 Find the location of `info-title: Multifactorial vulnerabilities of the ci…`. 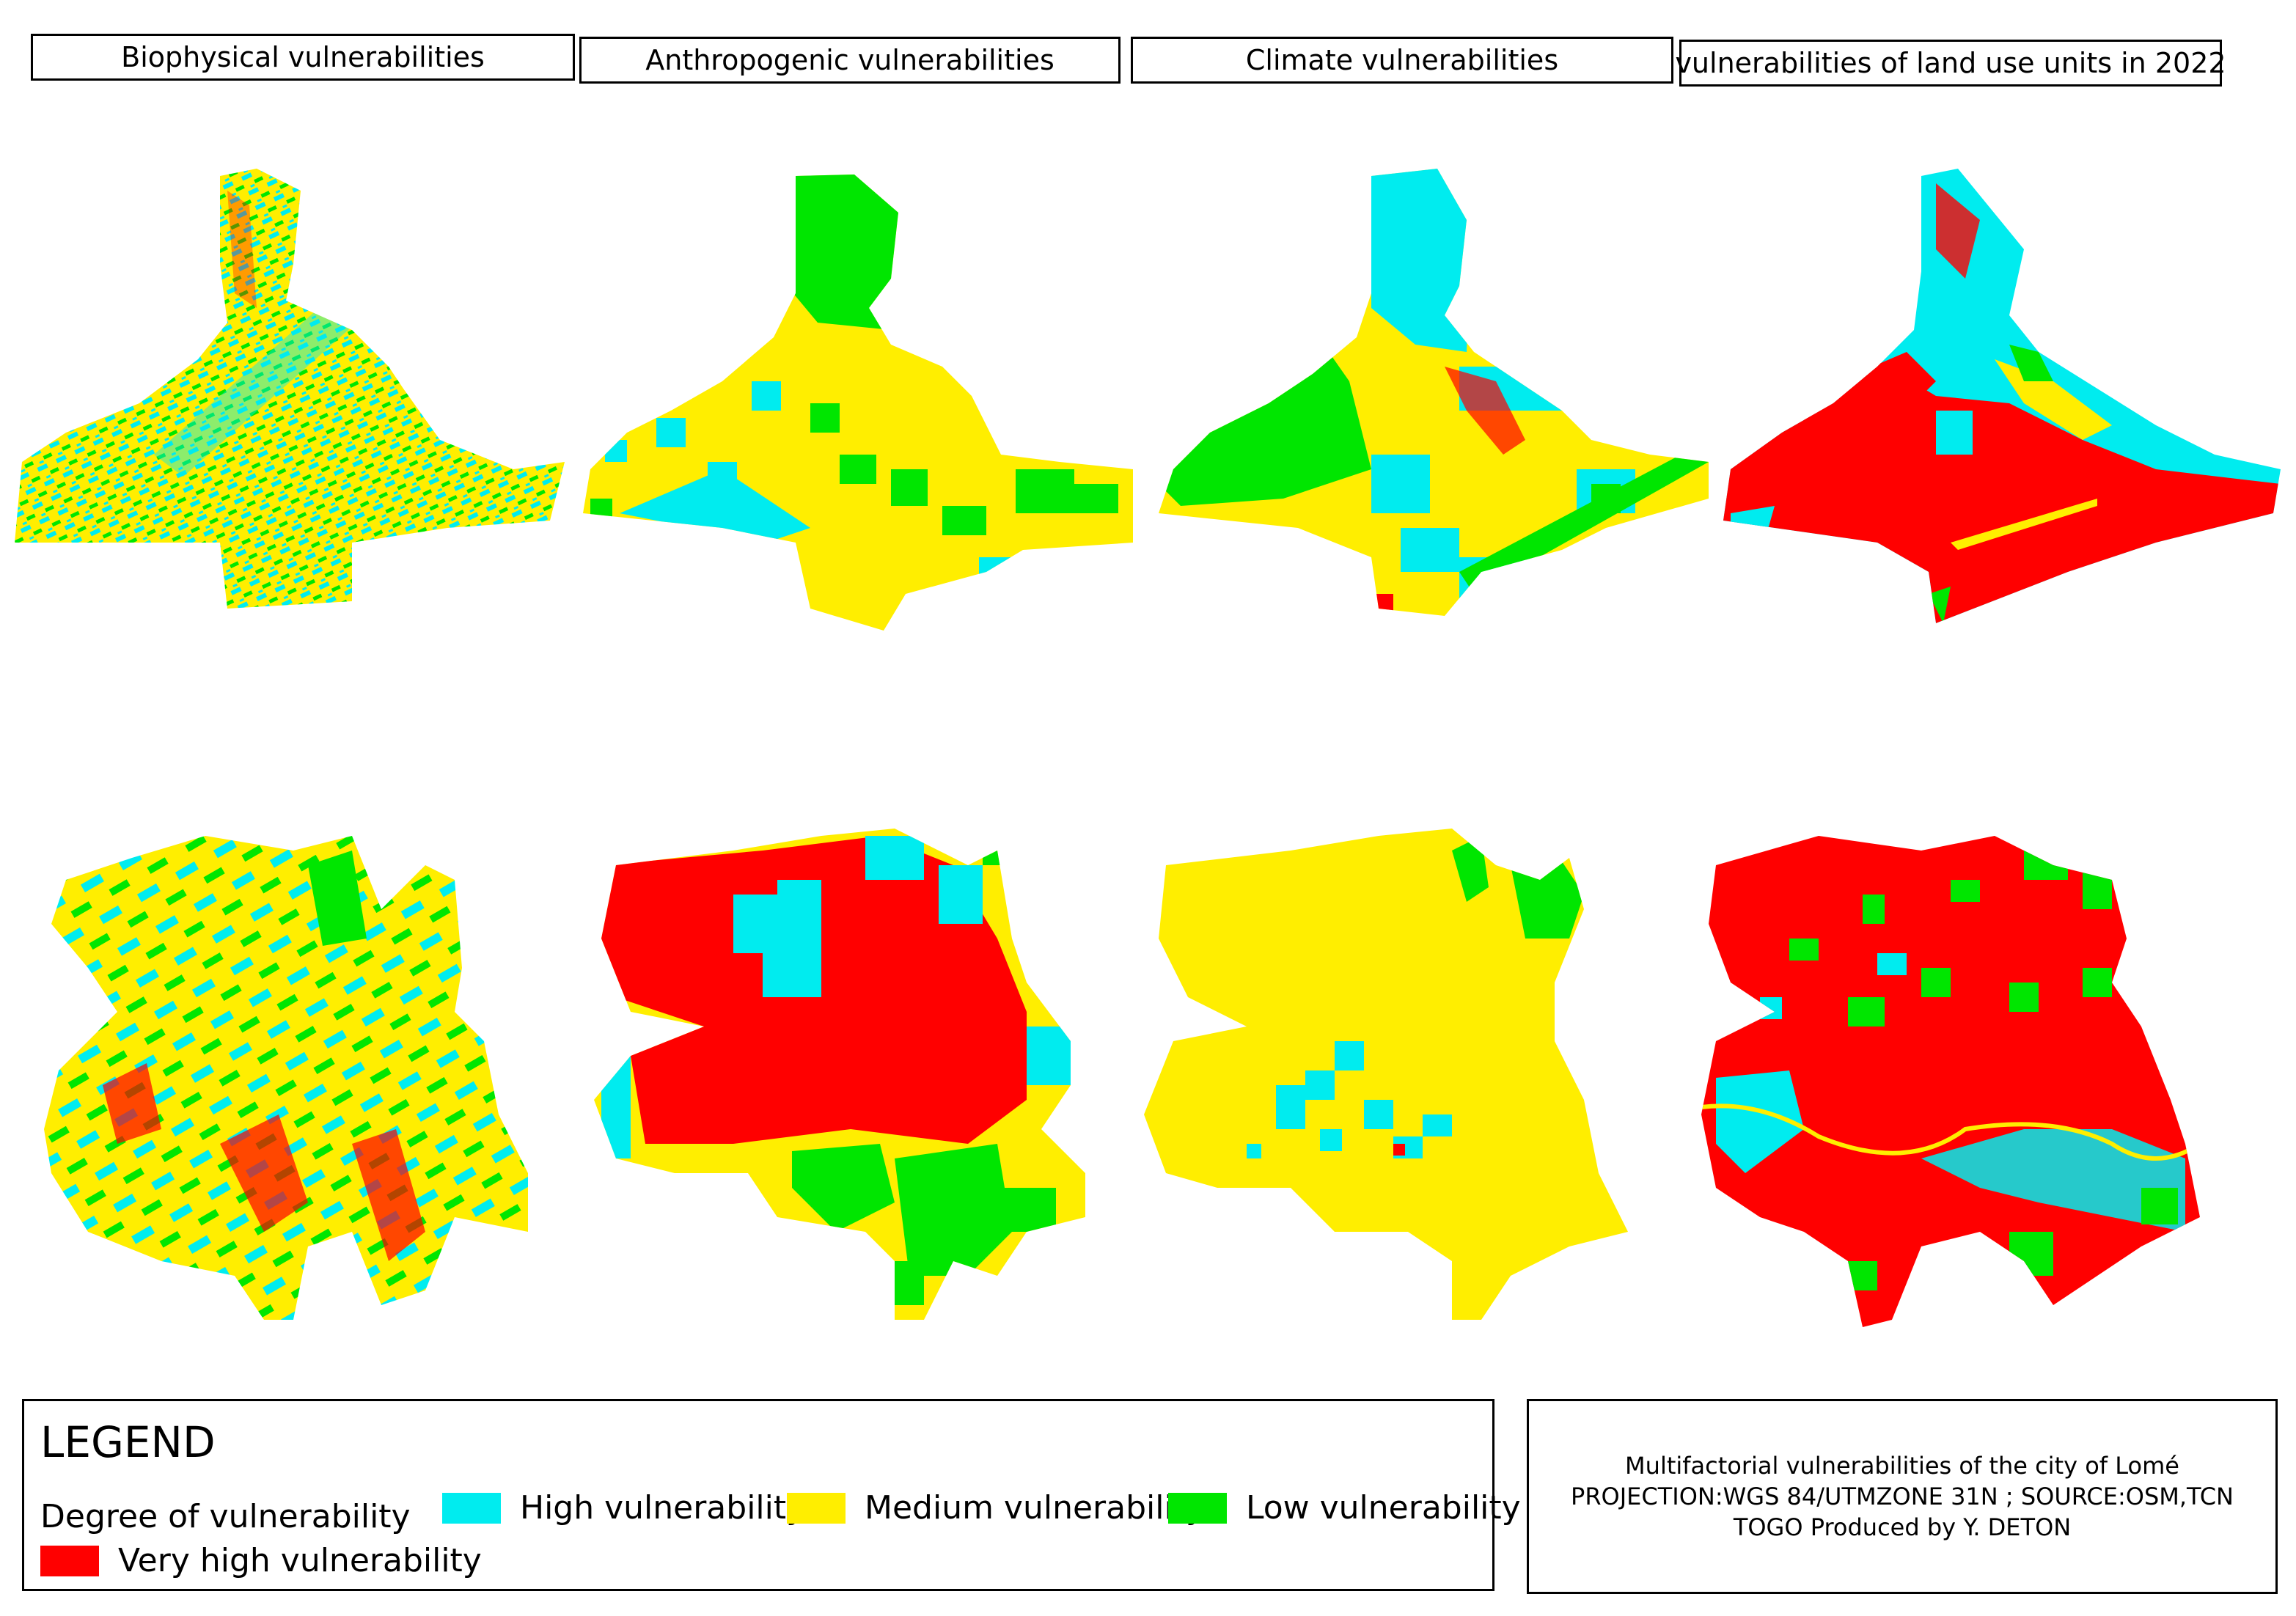

info-title: Multifactorial vulnerabilities of the ci… is located at coordinates (1902, 1466).